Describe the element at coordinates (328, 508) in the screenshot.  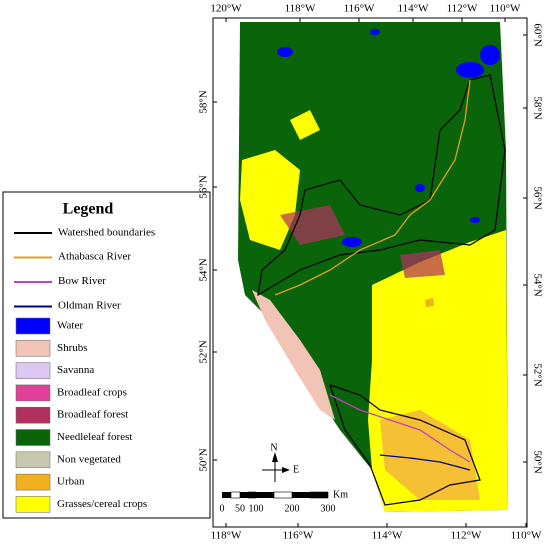
I see `scale-label: 300` at that location.